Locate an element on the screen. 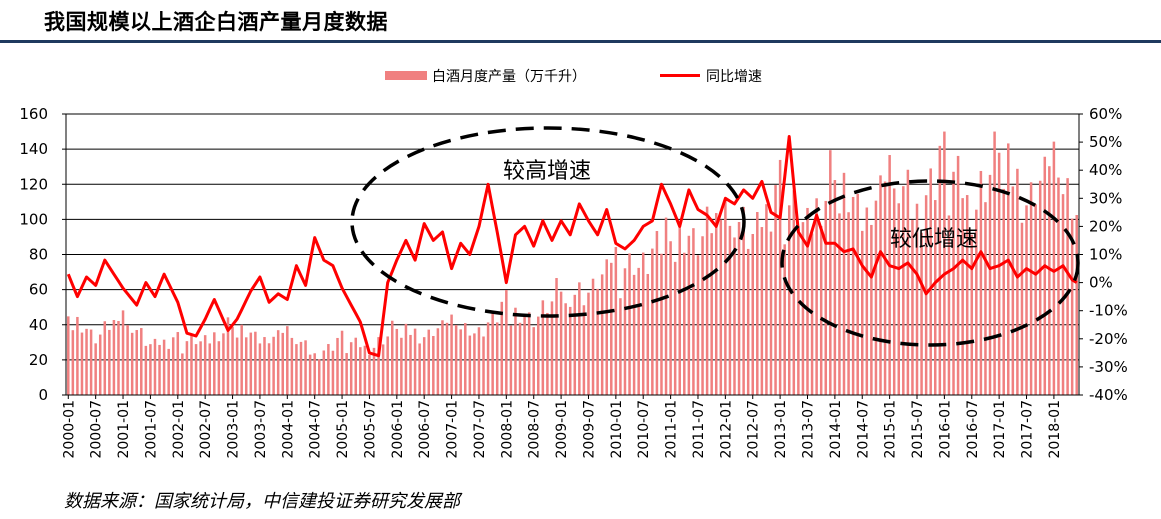 The width and height of the screenshot is (1161, 519). x-tick-label: 2011-07 is located at coordinates (699, 429).